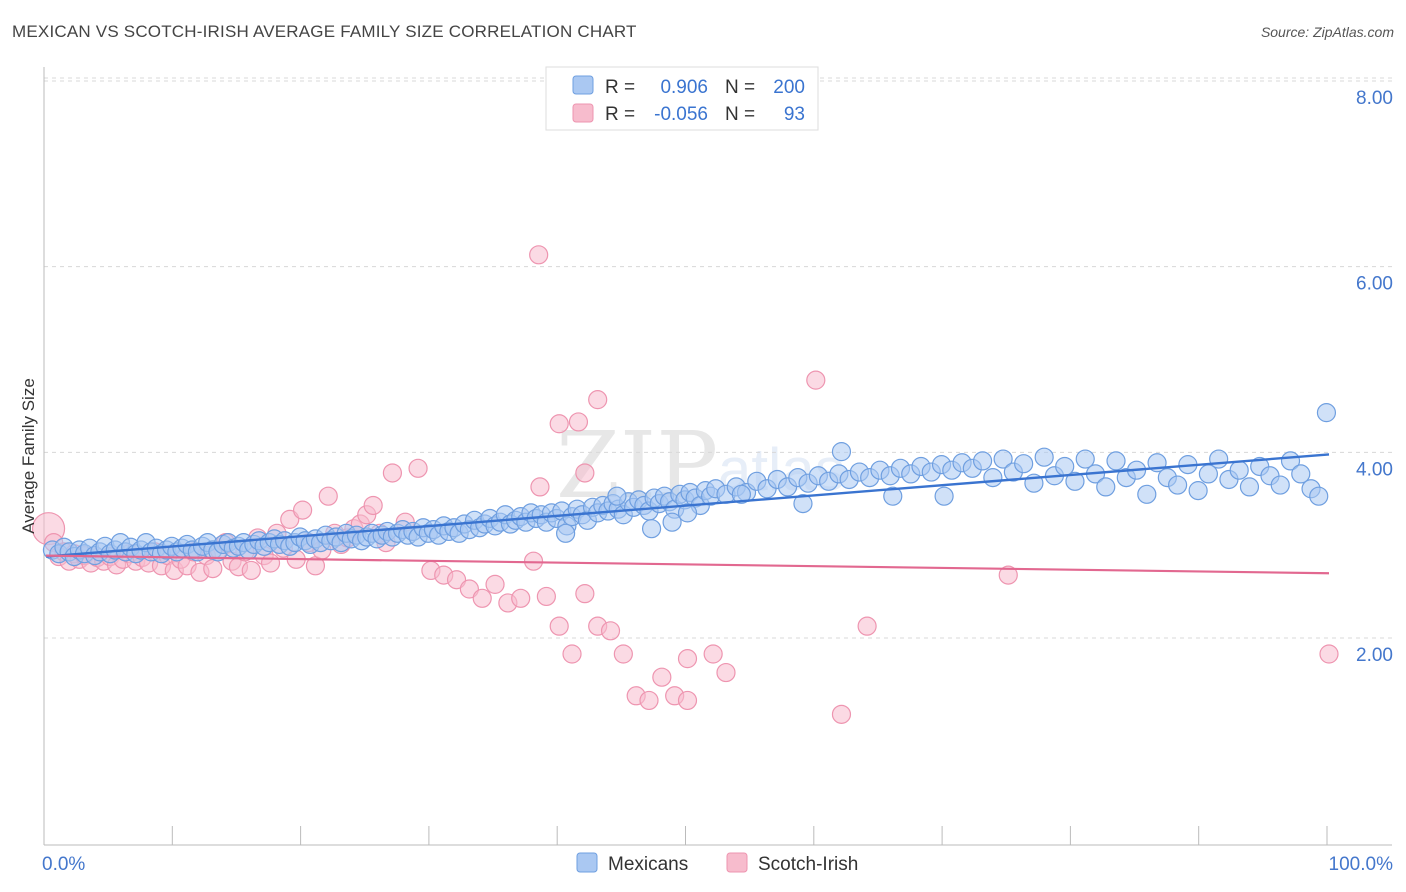 This screenshot has width=1406, height=892. What do you see at coordinates (28, 456) in the screenshot?
I see `y-axis-title: Average Family Size` at bounding box center [28, 456].